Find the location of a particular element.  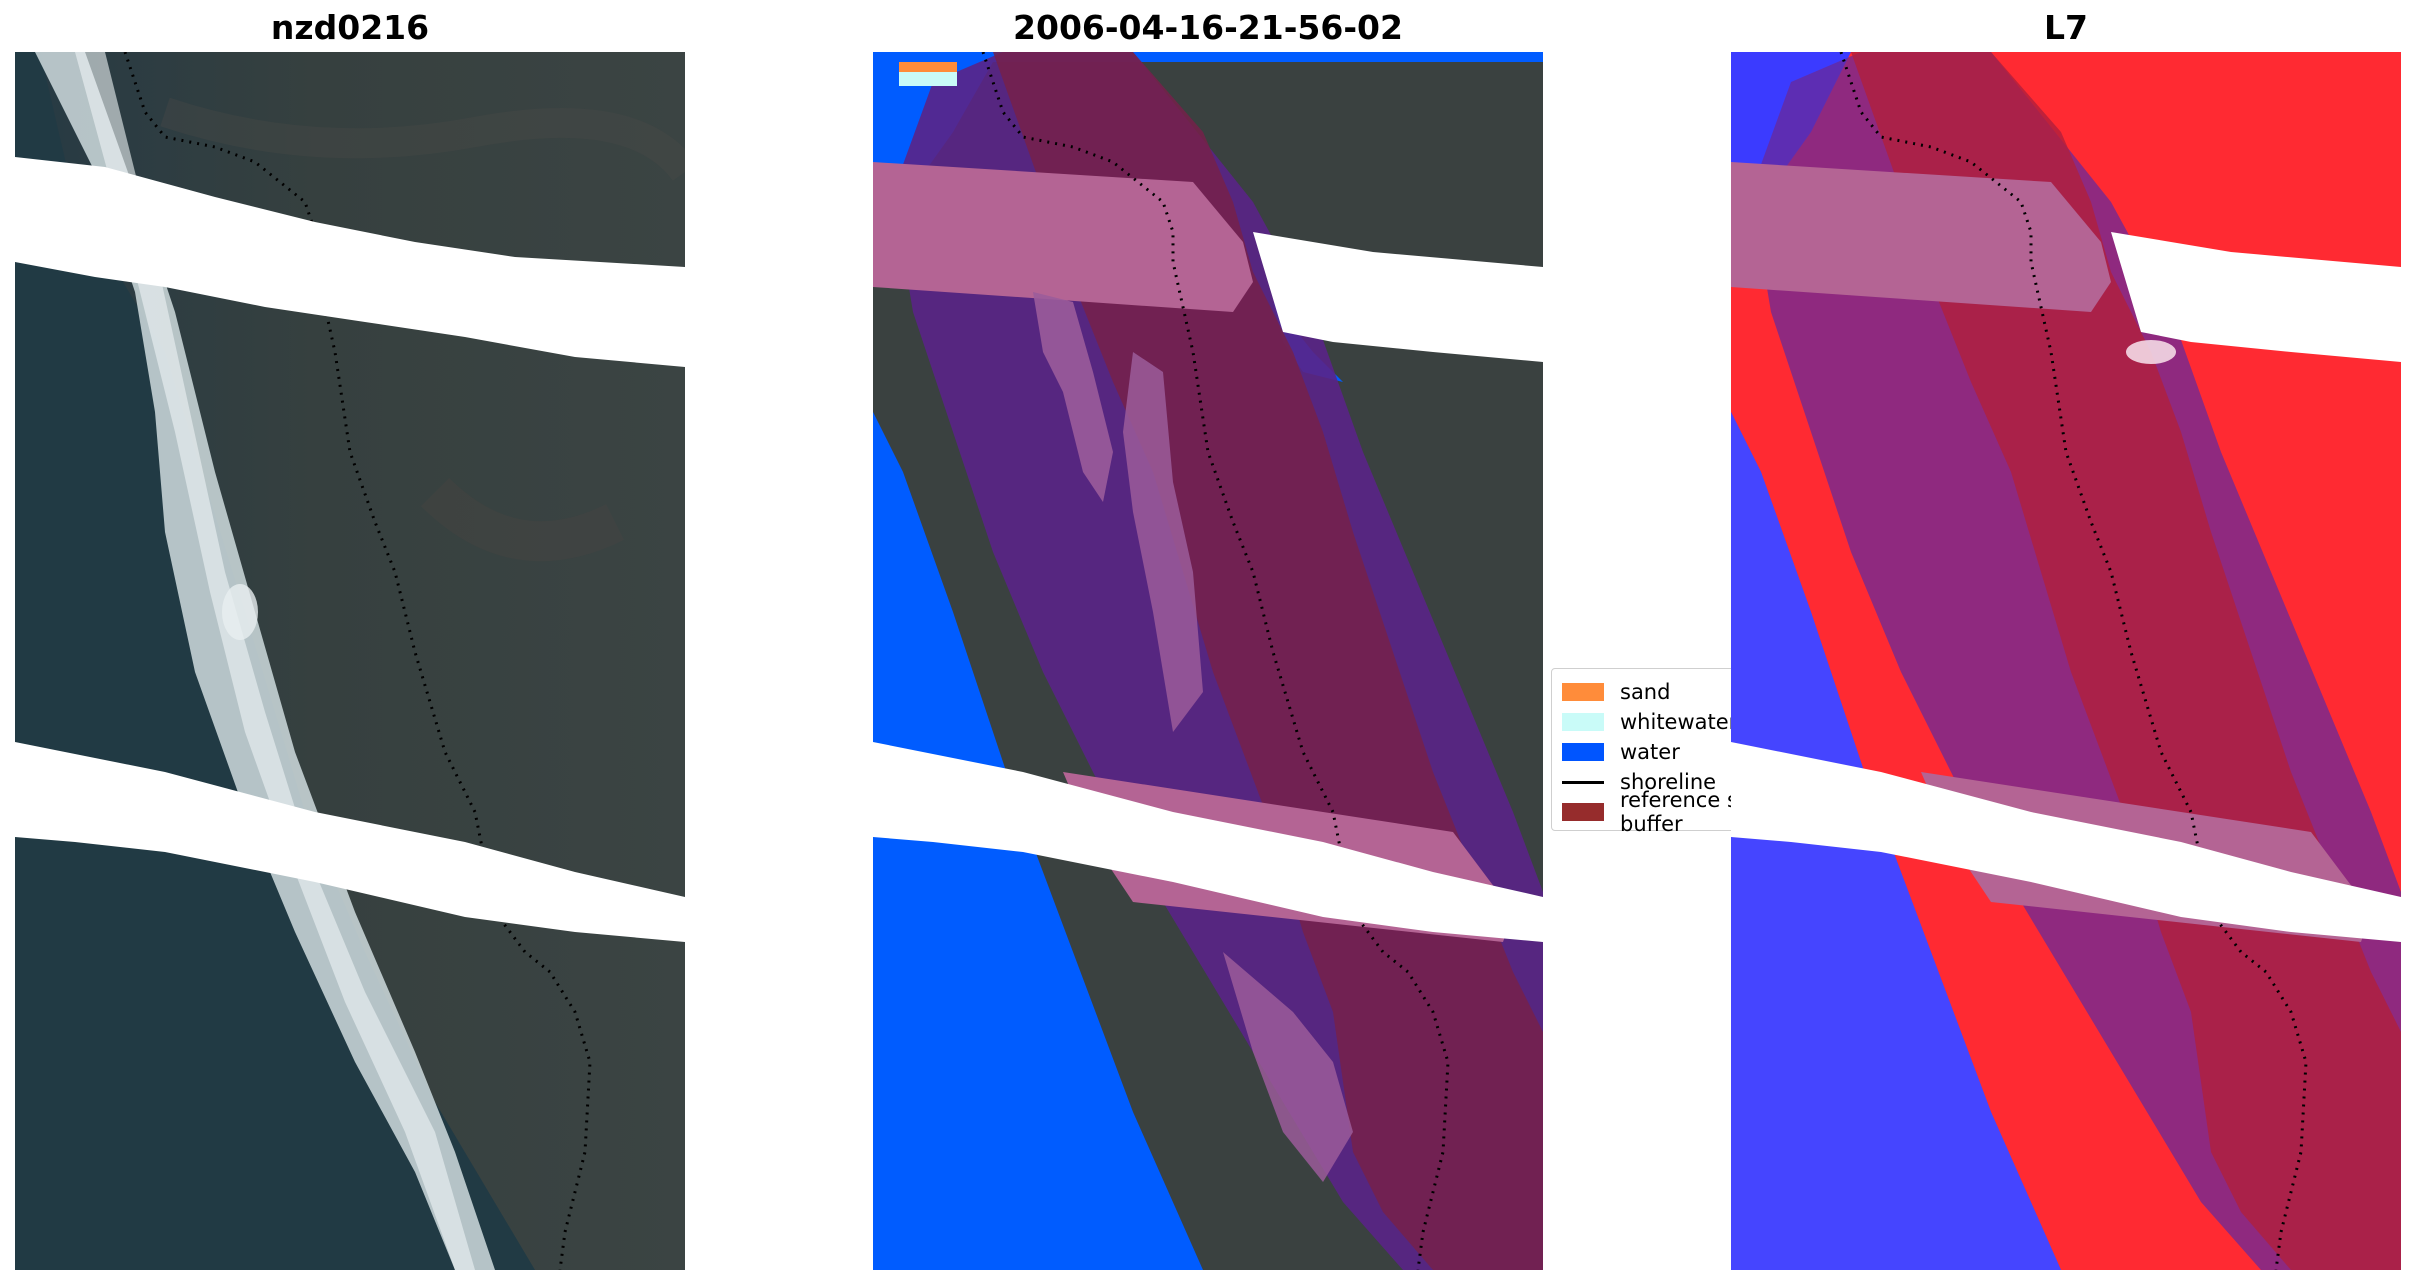

legend-label: sand is located at coordinates (1645, 692).